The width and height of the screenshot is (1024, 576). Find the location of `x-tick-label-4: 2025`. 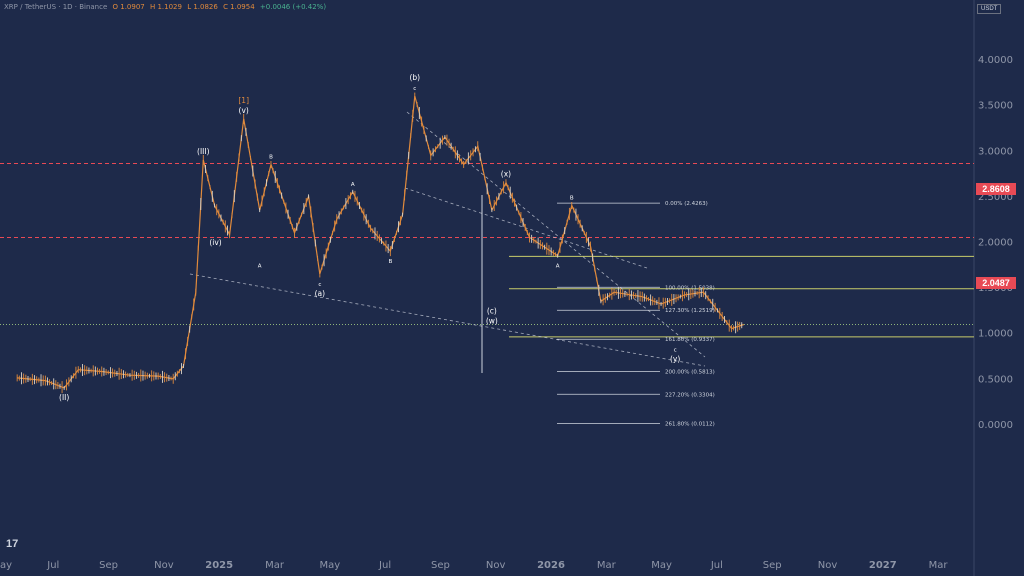

x-tick-label-4: 2025 is located at coordinates (219, 565).